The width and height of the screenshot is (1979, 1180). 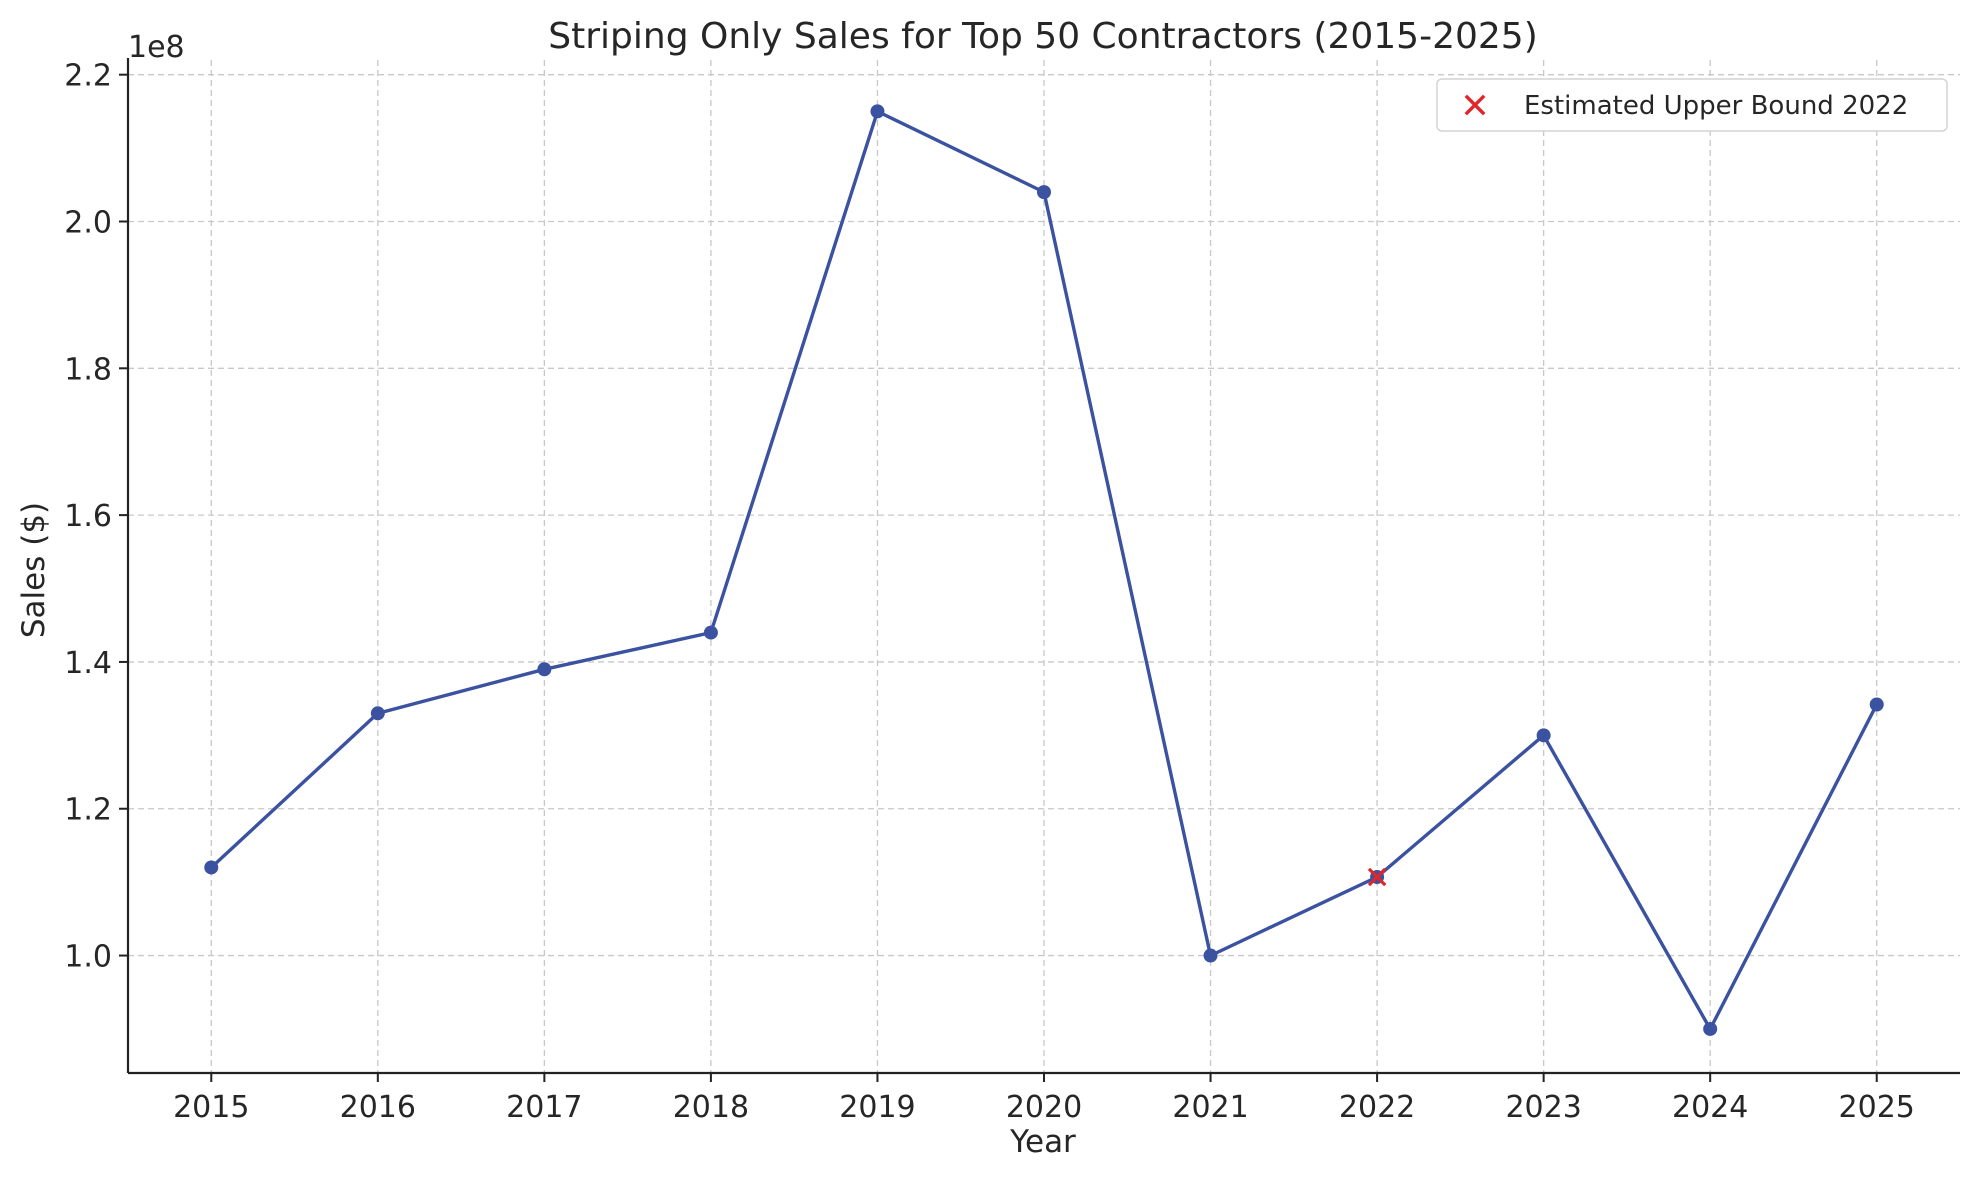 I want to click on y-tick-label: 1.8, so click(x=88, y=369).